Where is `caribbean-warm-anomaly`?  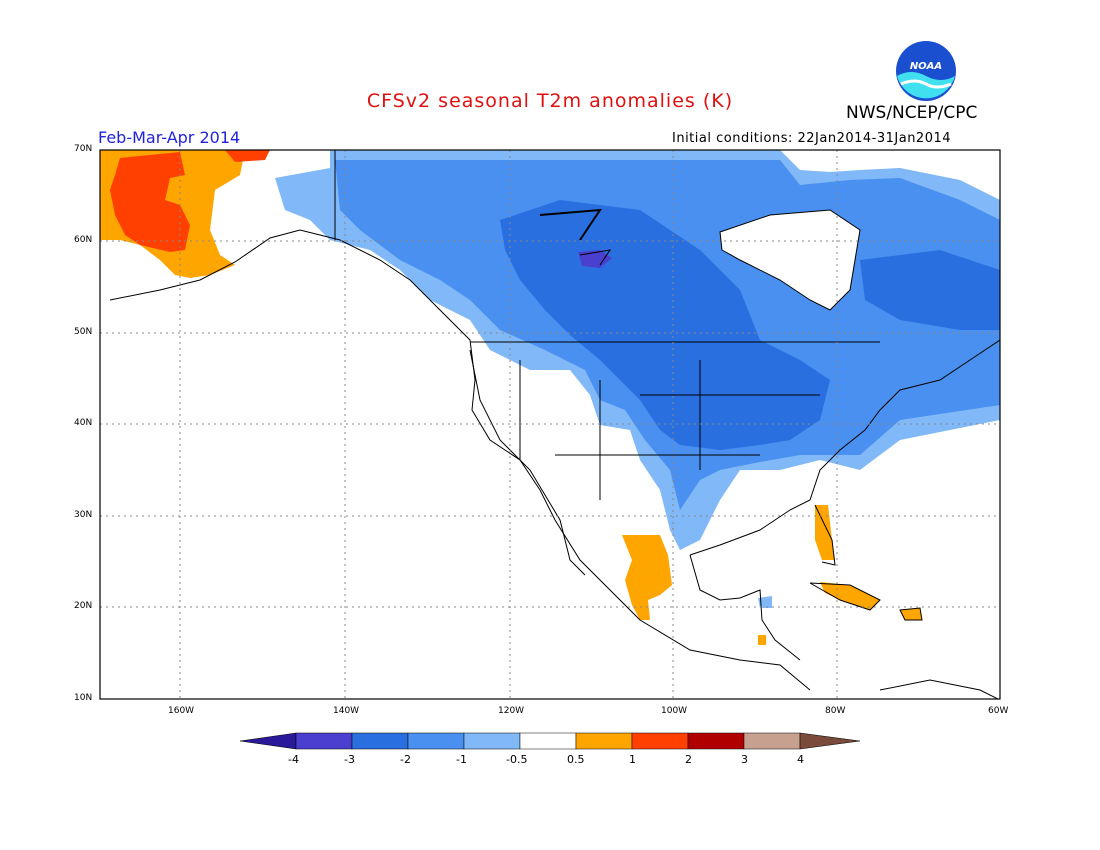
caribbean-warm-anomaly is located at coordinates (850, 596).